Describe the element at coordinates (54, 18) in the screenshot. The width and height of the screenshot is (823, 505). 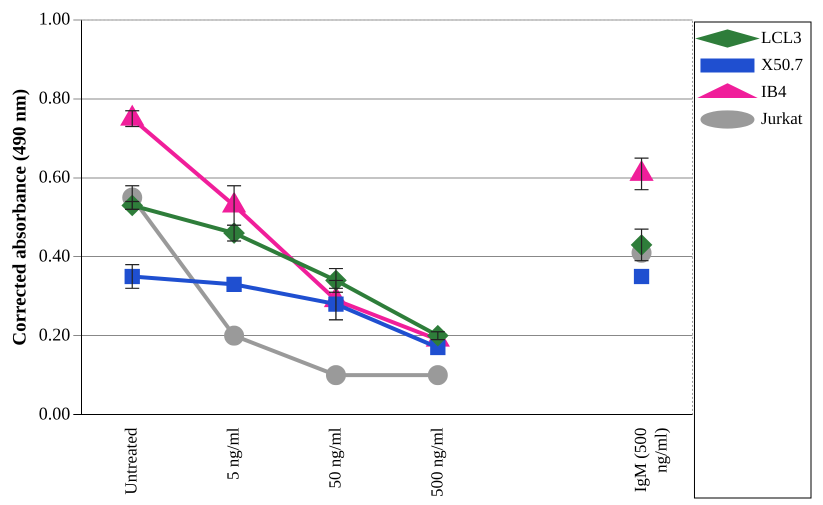
I see `y-tick-label: 1.00` at that location.